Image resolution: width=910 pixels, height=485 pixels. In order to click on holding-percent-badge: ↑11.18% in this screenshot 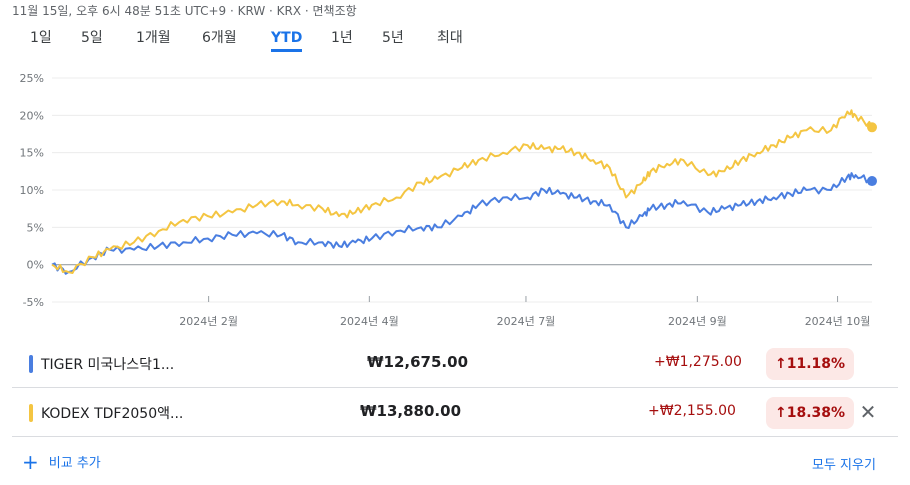, I will do `click(810, 364)`.